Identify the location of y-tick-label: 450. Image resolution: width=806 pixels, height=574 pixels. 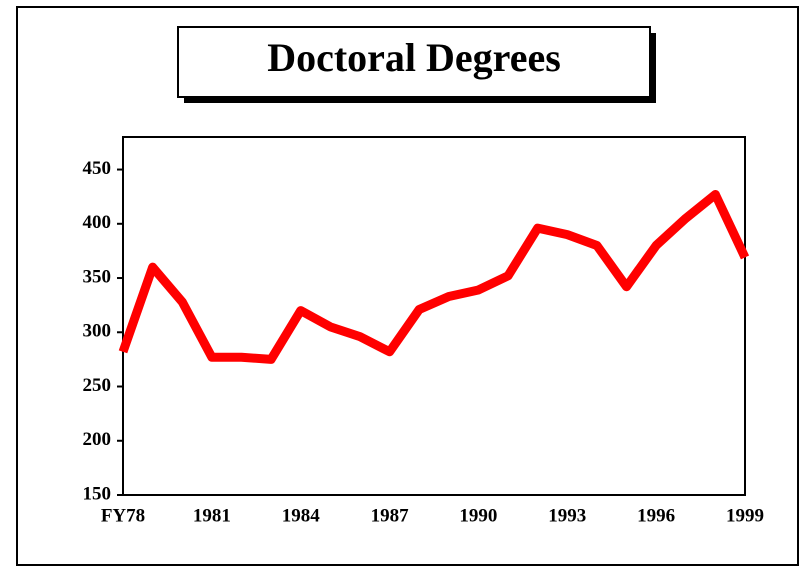
(97, 168).